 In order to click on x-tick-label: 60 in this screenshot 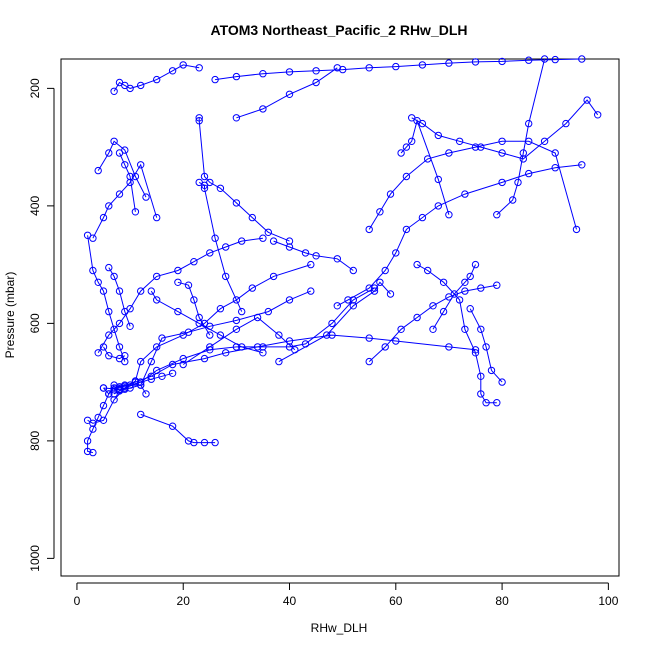, I will do `click(396, 601)`.